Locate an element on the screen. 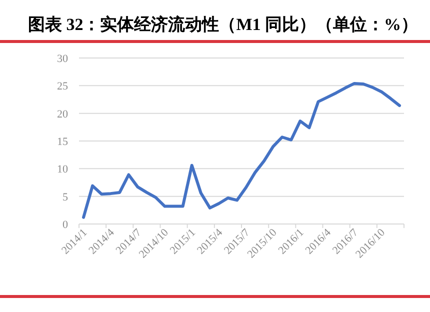 Image resolution: width=430 pixels, height=312 pixels. y-tick-label: 15 is located at coordinates (62, 142).